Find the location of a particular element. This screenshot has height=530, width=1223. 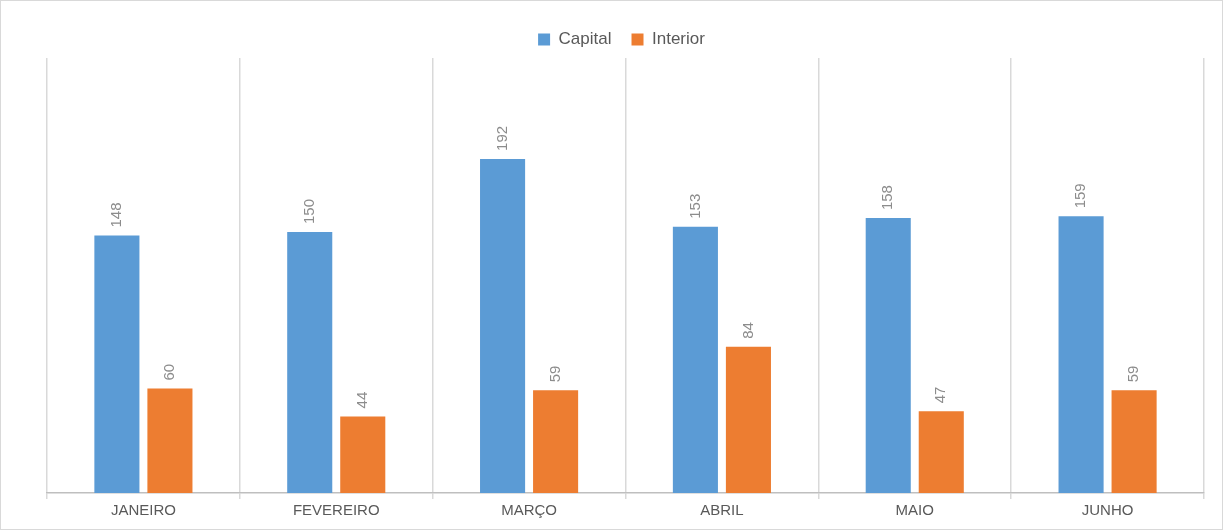

data-label: 192 is located at coordinates (501, 138).